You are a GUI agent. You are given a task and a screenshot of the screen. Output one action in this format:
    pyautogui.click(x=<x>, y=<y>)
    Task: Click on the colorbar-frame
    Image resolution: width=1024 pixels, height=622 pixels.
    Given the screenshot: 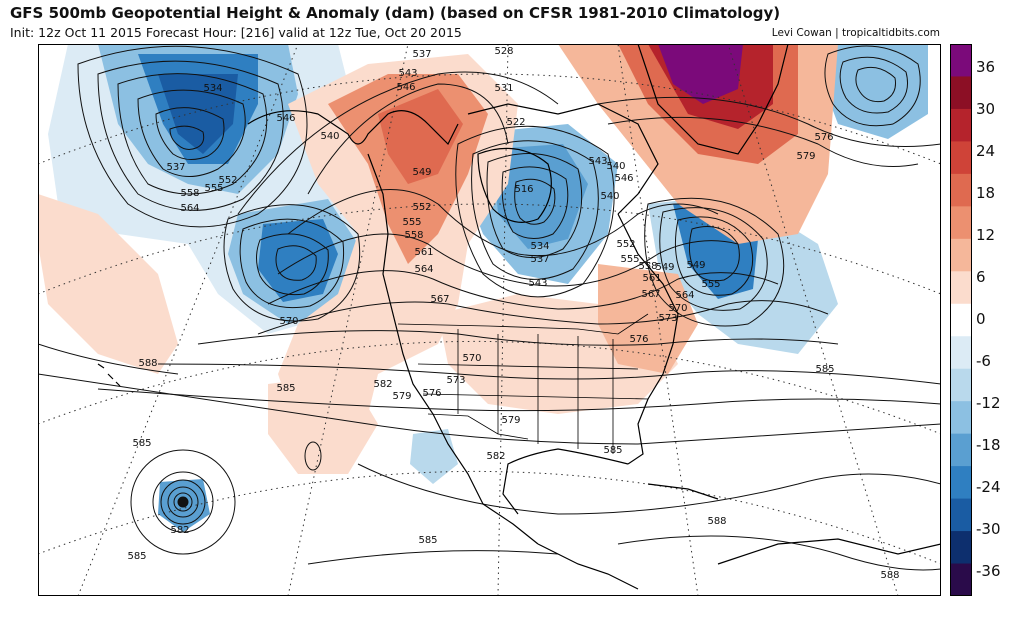 What is the action you would take?
    pyautogui.click(x=961, y=320)
    